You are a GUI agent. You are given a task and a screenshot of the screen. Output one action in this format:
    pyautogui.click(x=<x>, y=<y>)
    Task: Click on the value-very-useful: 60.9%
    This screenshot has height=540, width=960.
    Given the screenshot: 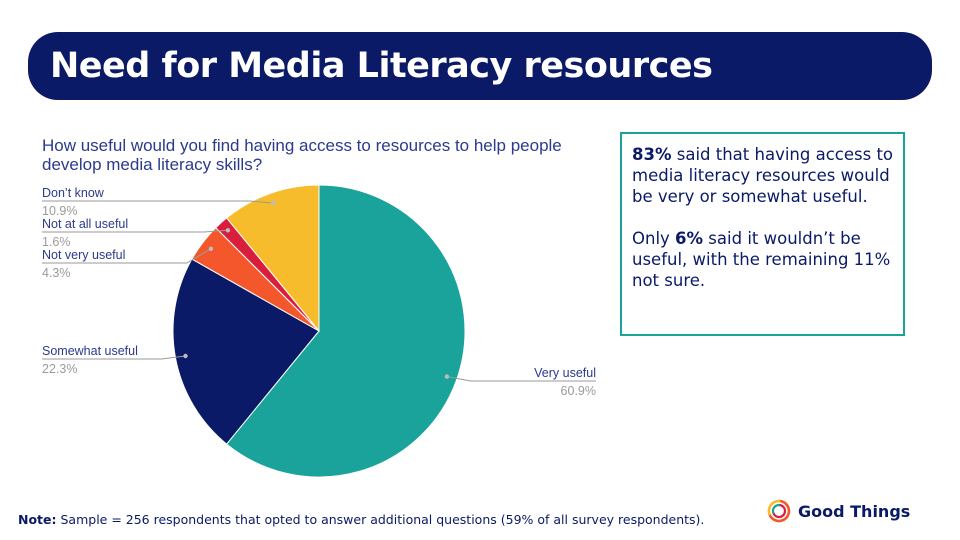 What is the action you would take?
    pyautogui.click(x=578, y=391)
    